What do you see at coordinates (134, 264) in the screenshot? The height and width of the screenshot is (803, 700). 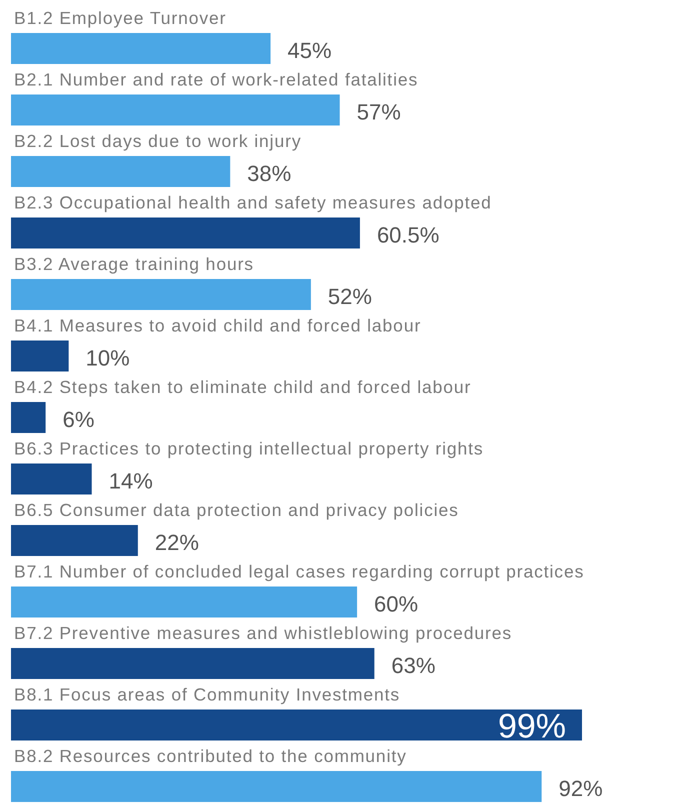 I see `y-tick-label: B3.2 Average training hours` at bounding box center [134, 264].